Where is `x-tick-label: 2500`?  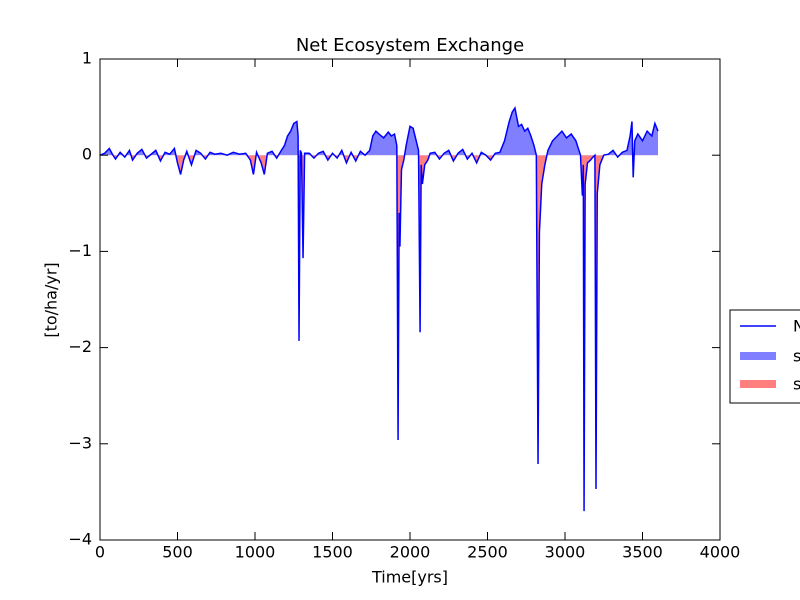
x-tick-label: 2500 is located at coordinates (487, 552).